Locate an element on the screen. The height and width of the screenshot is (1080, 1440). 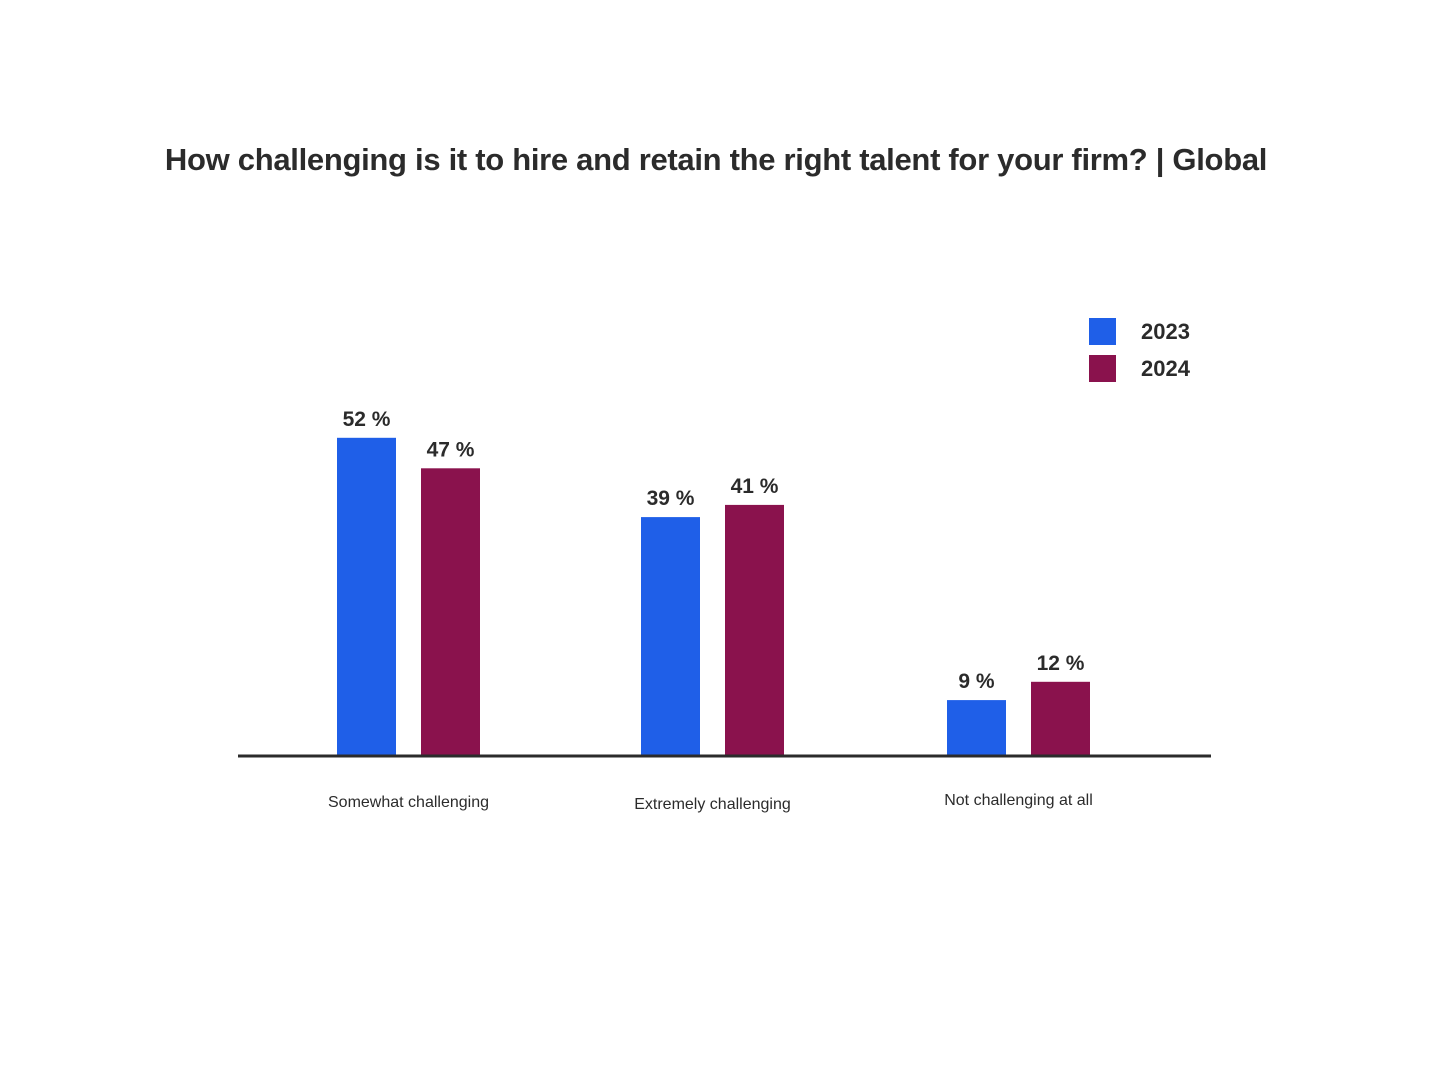
data-label-2023-2: 9 % is located at coordinates (976, 681).